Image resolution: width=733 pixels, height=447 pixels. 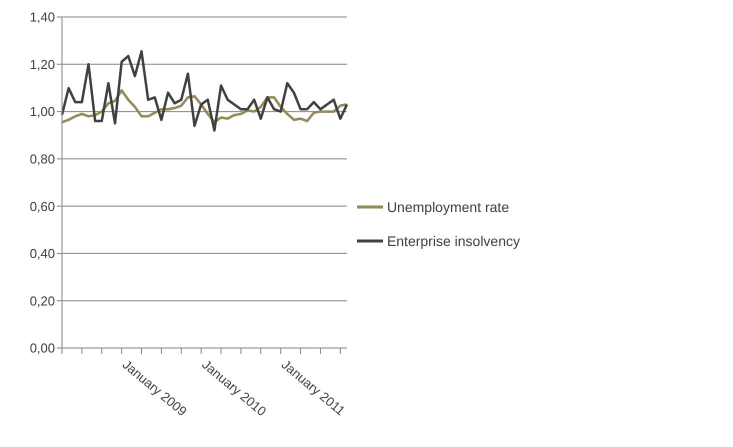 What do you see at coordinates (42, 158) in the screenshot?
I see `y-tick-label: 0,80` at bounding box center [42, 158].